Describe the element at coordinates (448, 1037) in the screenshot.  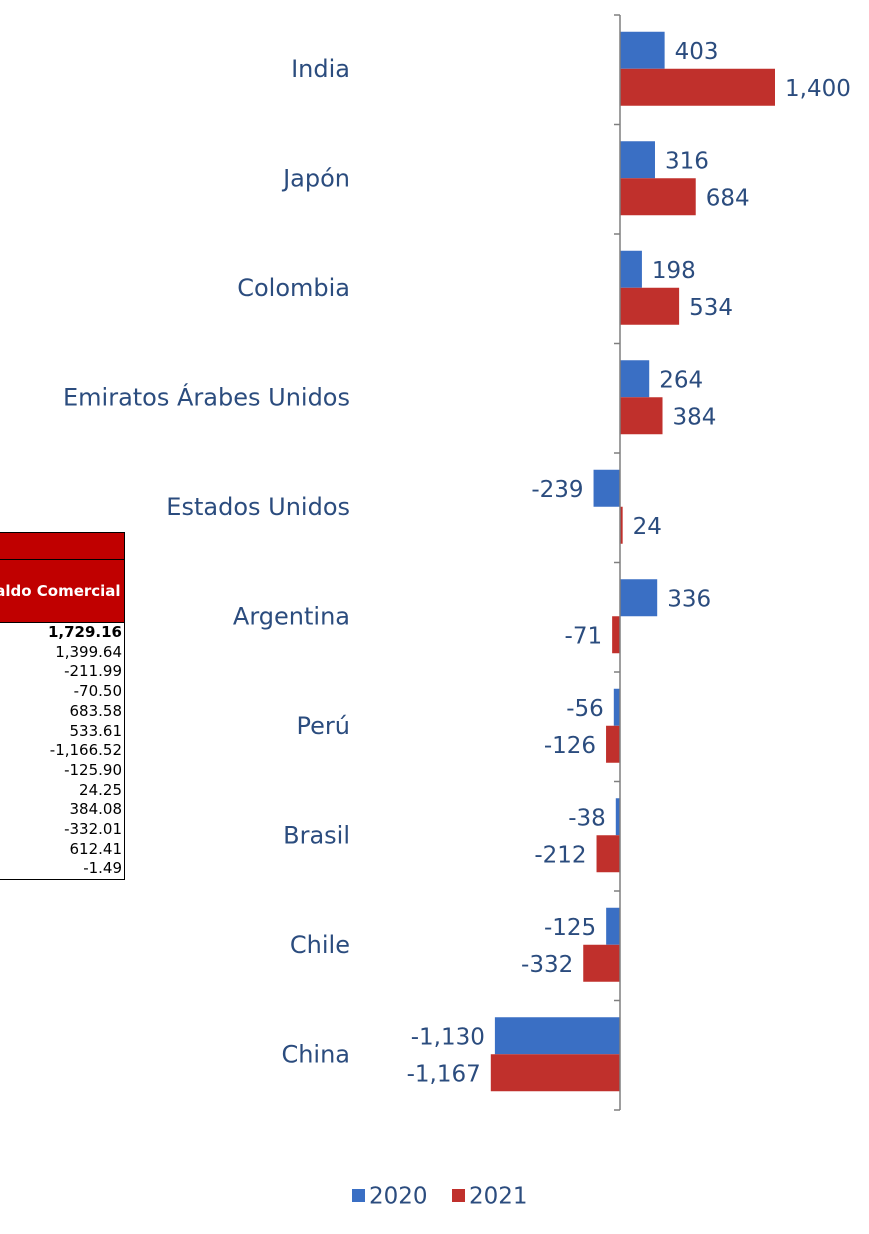
I see `data-label: -1,130` at that location.